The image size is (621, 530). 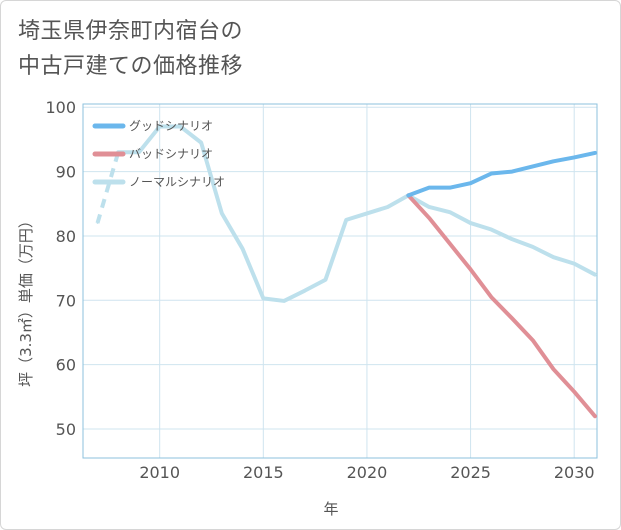 I want to click on normal-scenario-point-2019, so click(x=346, y=220).